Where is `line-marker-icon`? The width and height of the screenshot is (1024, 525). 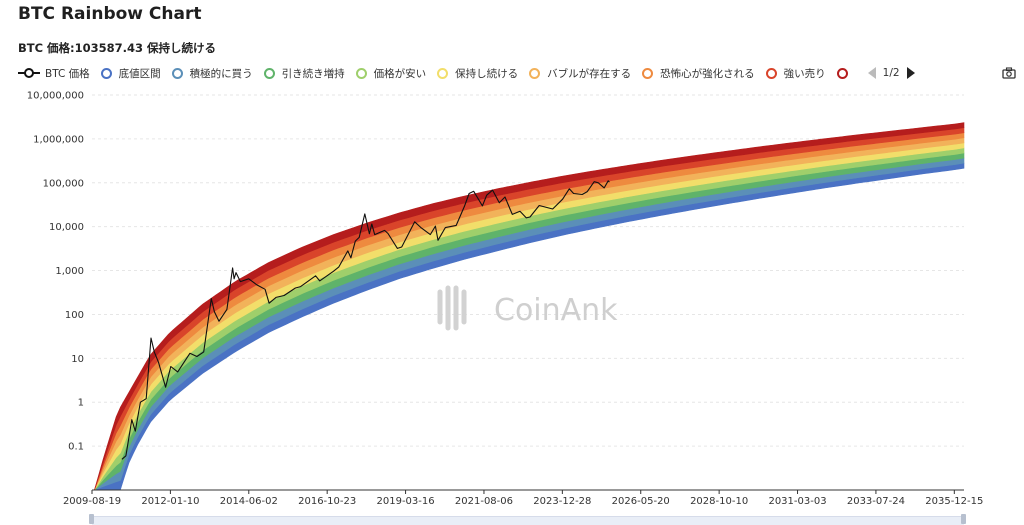
line-marker-icon is located at coordinates (29, 73).